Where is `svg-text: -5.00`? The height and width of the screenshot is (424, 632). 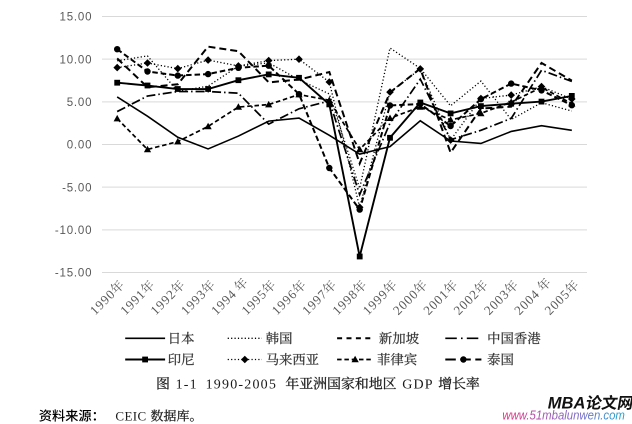 svg-text: -5.00 is located at coordinates (77, 188).